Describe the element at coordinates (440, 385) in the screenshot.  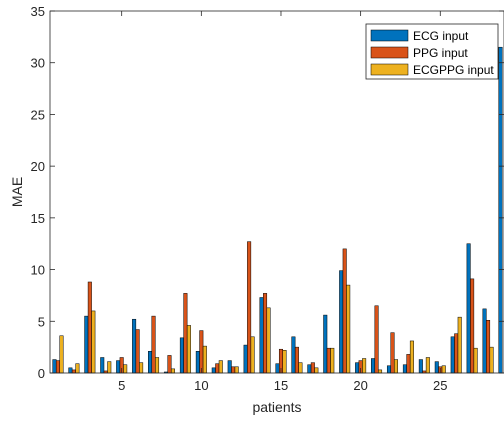
I see `x-tick-label: 25` at that location.